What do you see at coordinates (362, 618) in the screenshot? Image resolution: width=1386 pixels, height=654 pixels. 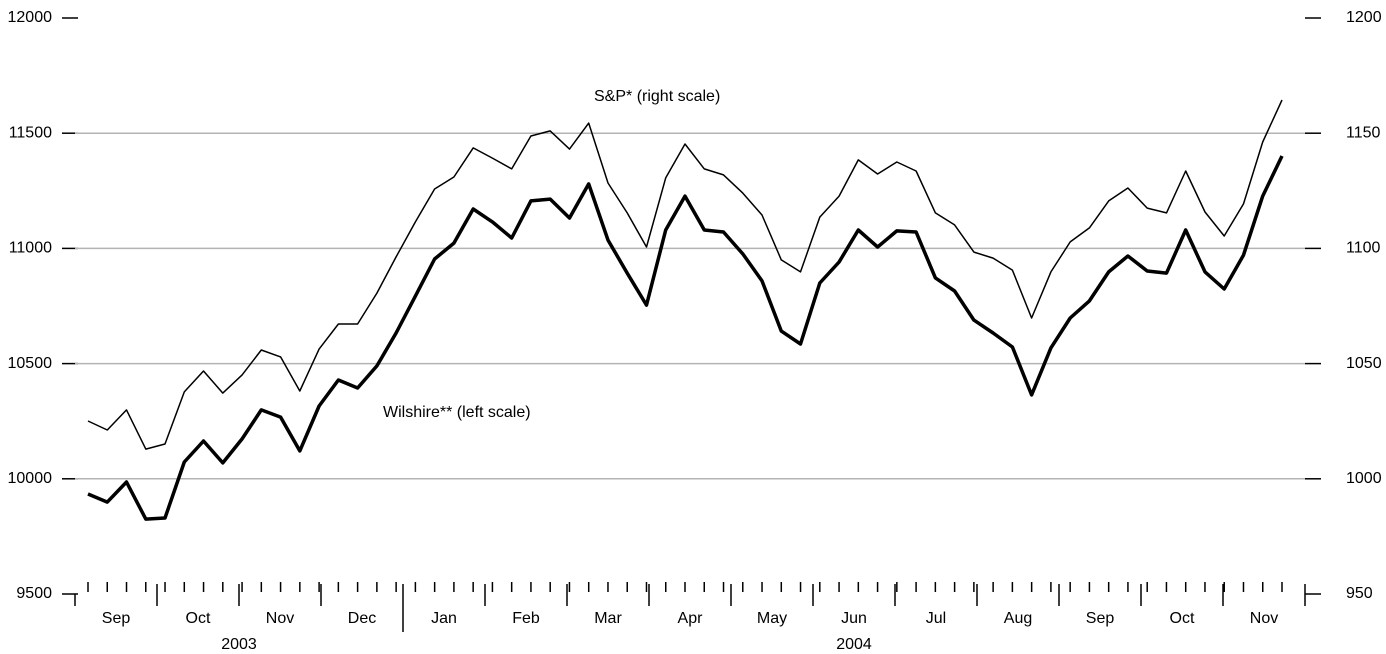 I see `x-tick-label: Dec` at bounding box center [362, 618].